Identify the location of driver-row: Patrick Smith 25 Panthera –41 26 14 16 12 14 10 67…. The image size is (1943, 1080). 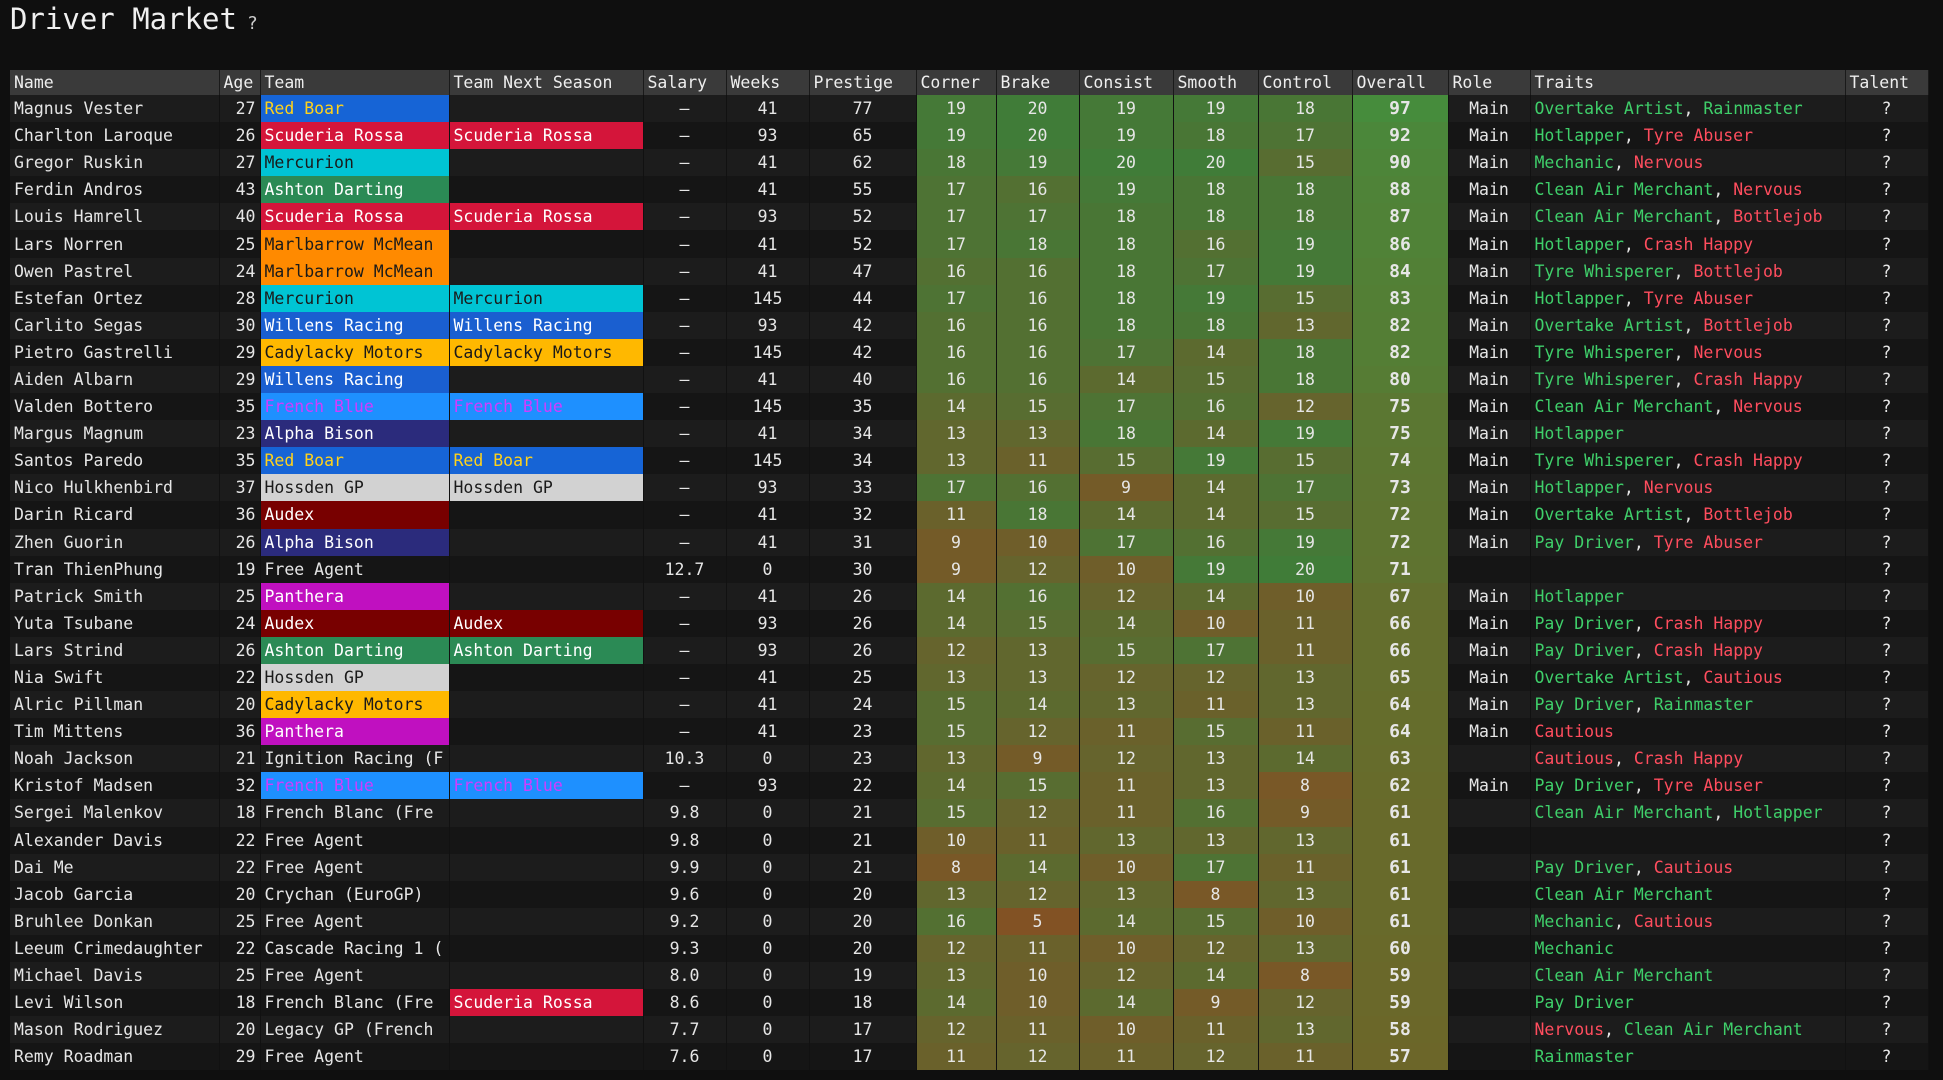
(969, 596).